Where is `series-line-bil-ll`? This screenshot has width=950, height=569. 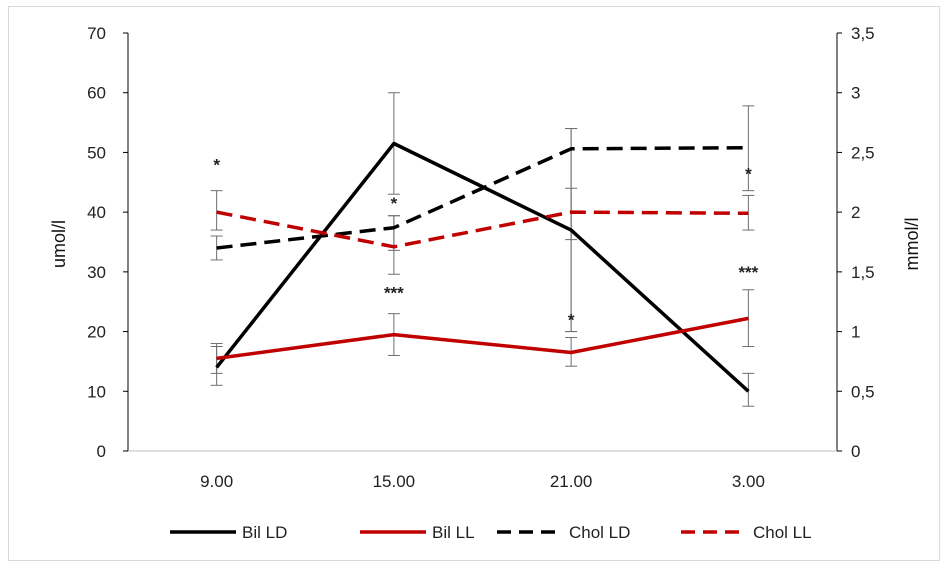
series-line-bil-ll is located at coordinates (482, 338).